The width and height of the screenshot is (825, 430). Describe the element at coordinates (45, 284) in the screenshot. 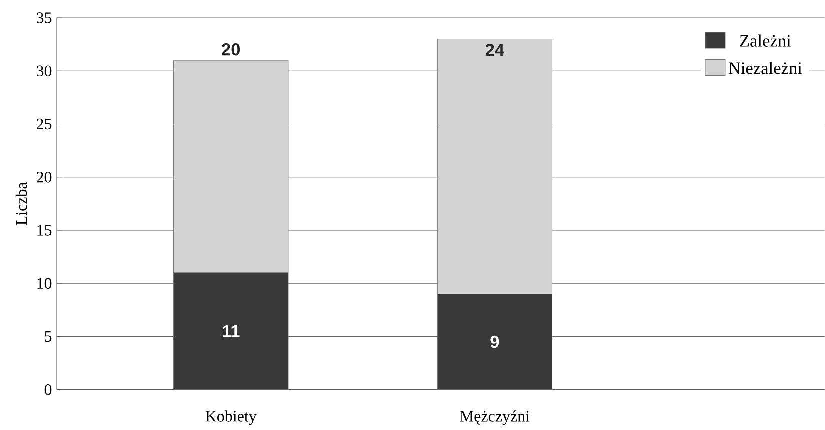

I see `y-tick-label: 10` at that location.